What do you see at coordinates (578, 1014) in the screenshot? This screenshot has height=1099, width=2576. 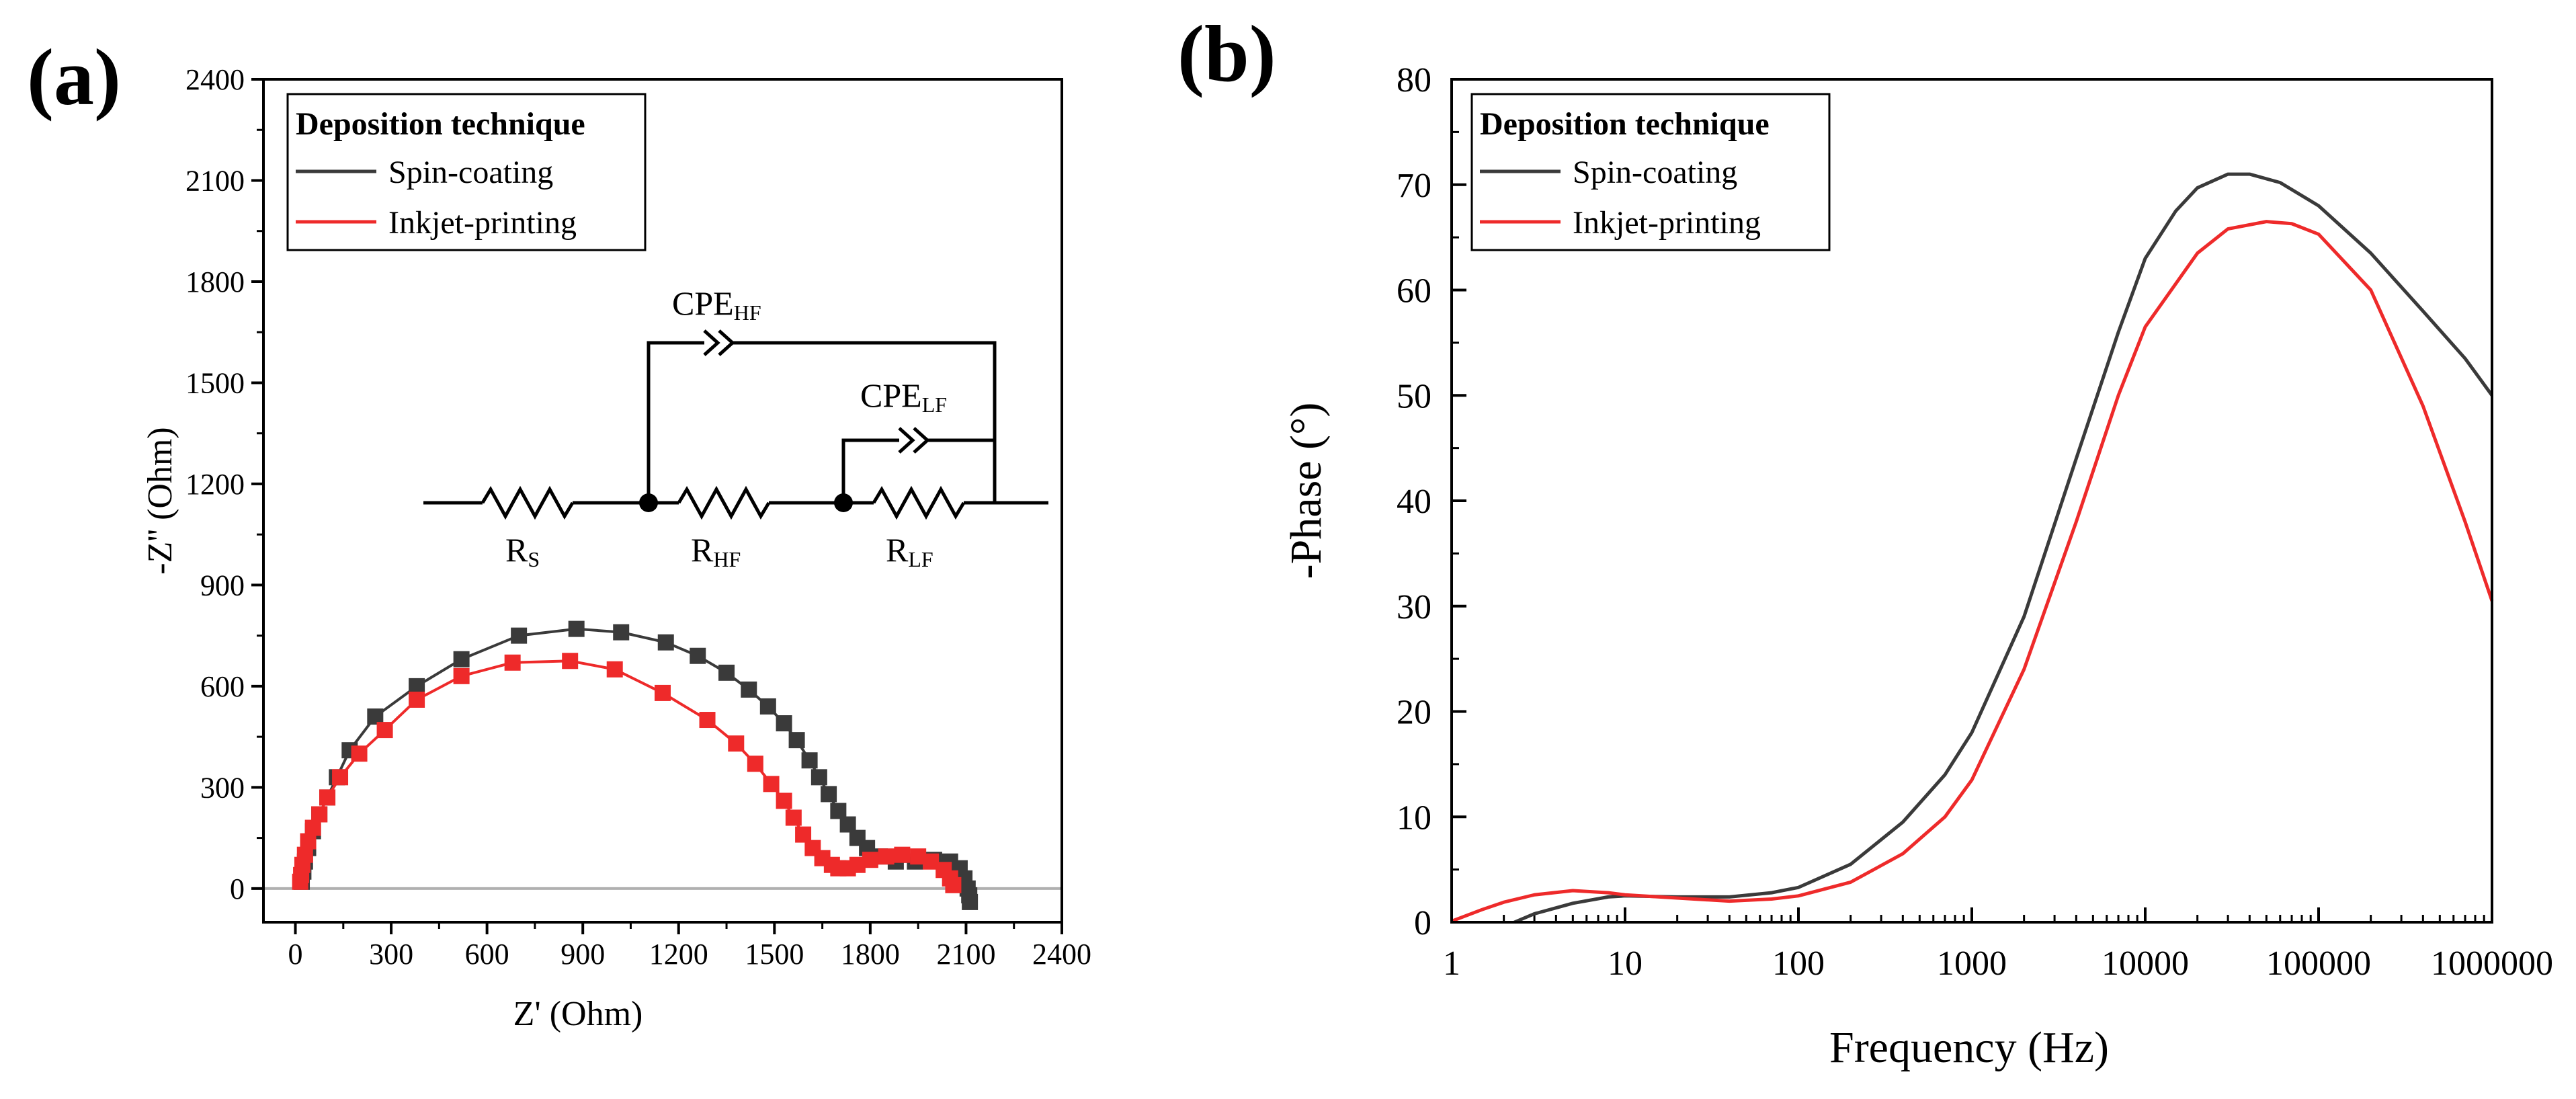 I see `x-axis-label-a: Z' (Ohm)` at bounding box center [578, 1014].